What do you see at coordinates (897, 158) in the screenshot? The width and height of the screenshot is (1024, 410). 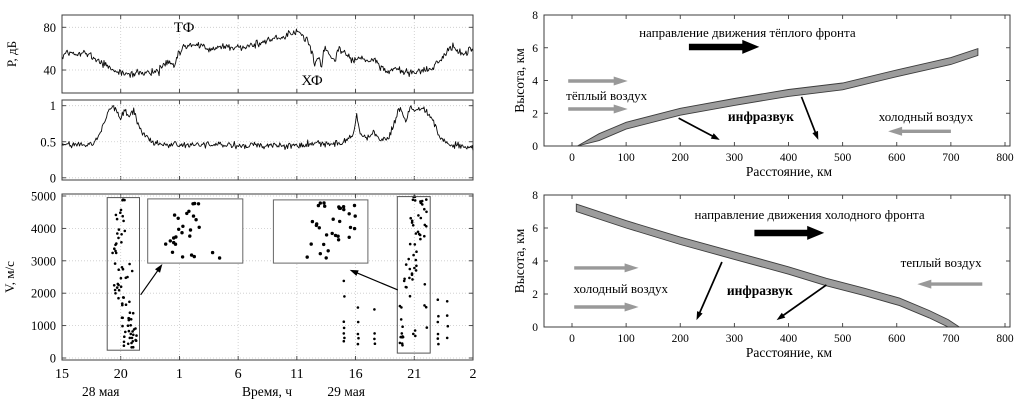 I see `distance-xtick: 600` at bounding box center [897, 158].